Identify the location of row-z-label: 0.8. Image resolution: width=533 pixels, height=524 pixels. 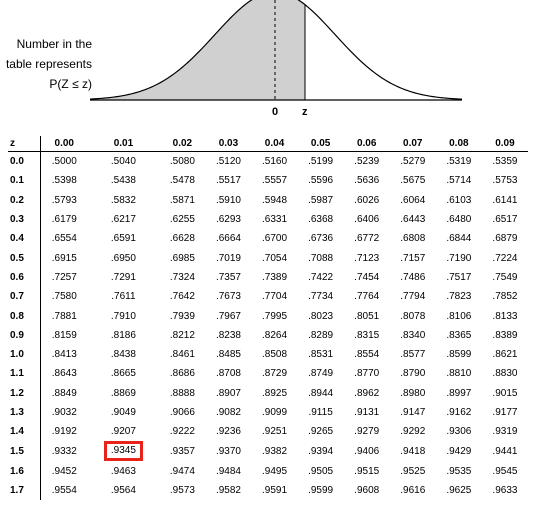
(24, 316).